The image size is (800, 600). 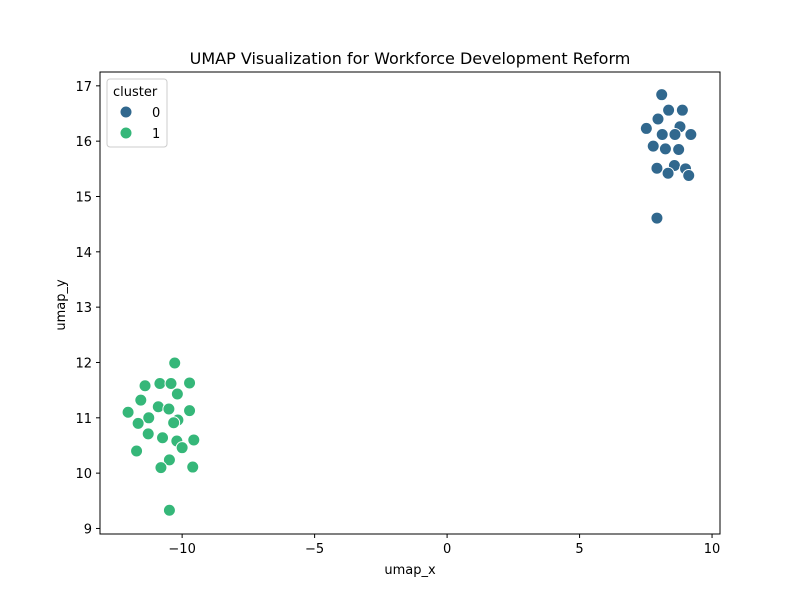 What do you see at coordinates (83, 474) in the screenshot?
I see `y-tick-label: 10` at bounding box center [83, 474].